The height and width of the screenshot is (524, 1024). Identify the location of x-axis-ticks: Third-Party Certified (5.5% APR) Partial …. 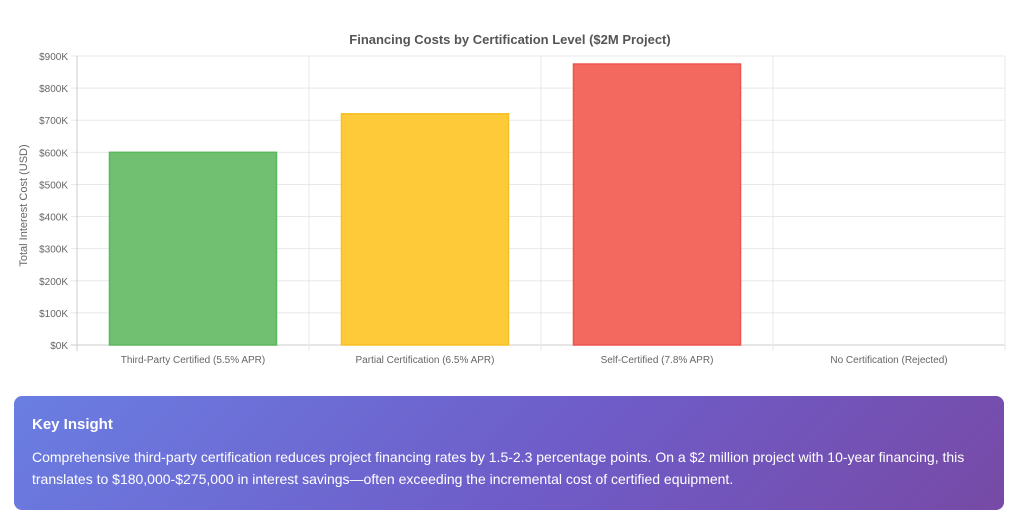
(534, 360).